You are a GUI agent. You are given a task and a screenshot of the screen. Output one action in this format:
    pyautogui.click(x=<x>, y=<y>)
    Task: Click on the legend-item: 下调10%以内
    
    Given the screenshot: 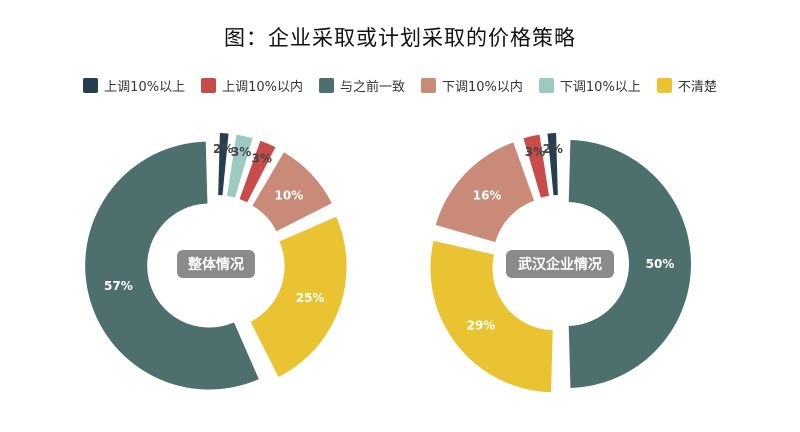 What is the action you would take?
    pyautogui.click(x=472, y=85)
    